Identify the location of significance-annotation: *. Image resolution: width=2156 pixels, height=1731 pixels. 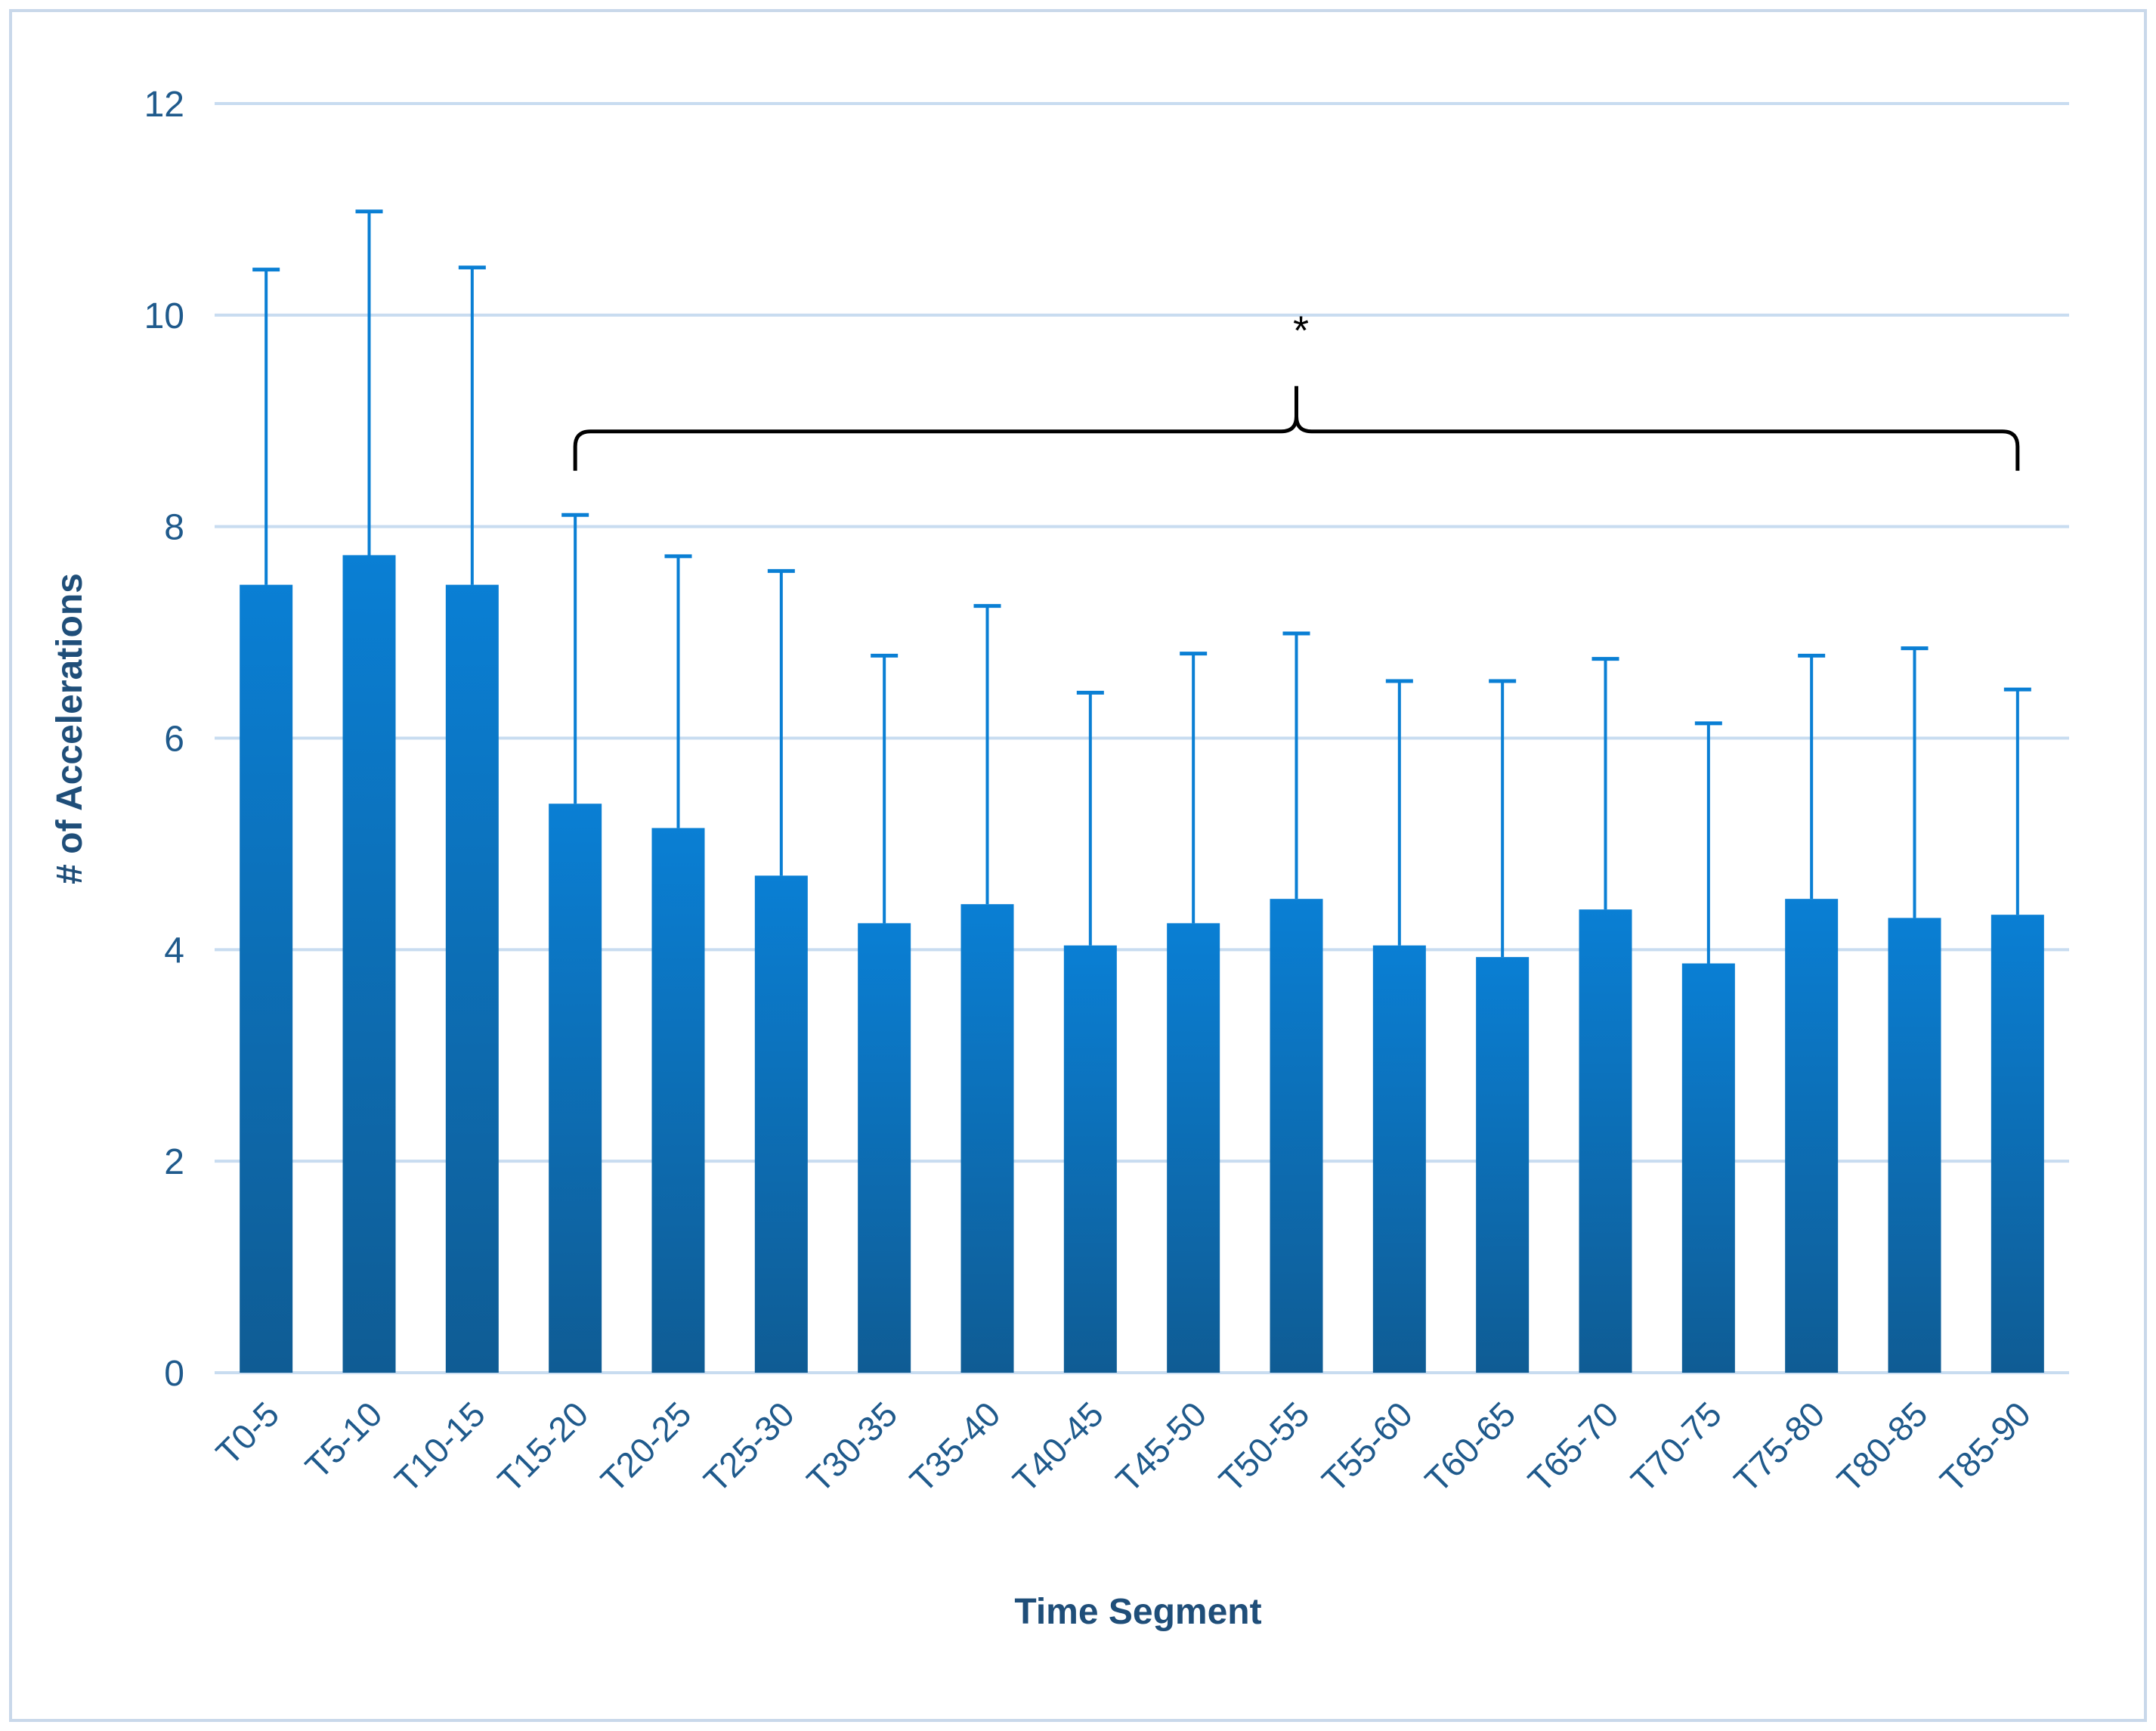
(1296, 389).